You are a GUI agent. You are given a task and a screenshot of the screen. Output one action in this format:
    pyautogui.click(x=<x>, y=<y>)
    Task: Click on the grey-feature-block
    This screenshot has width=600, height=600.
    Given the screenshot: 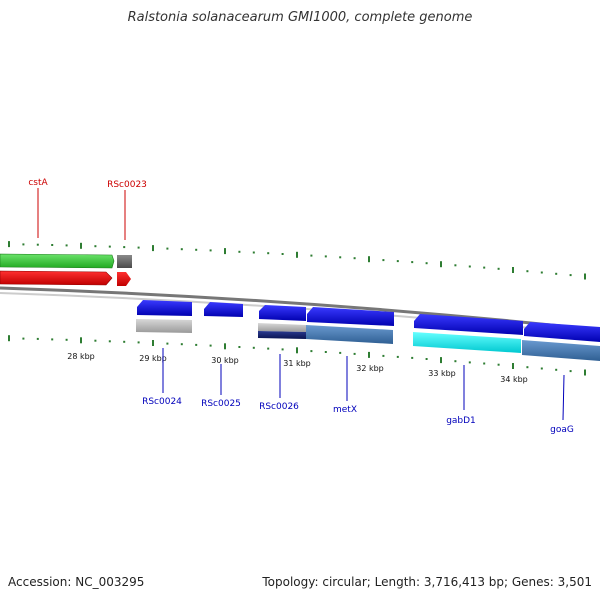 What is the action you would take?
    pyautogui.click(x=124, y=261)
    